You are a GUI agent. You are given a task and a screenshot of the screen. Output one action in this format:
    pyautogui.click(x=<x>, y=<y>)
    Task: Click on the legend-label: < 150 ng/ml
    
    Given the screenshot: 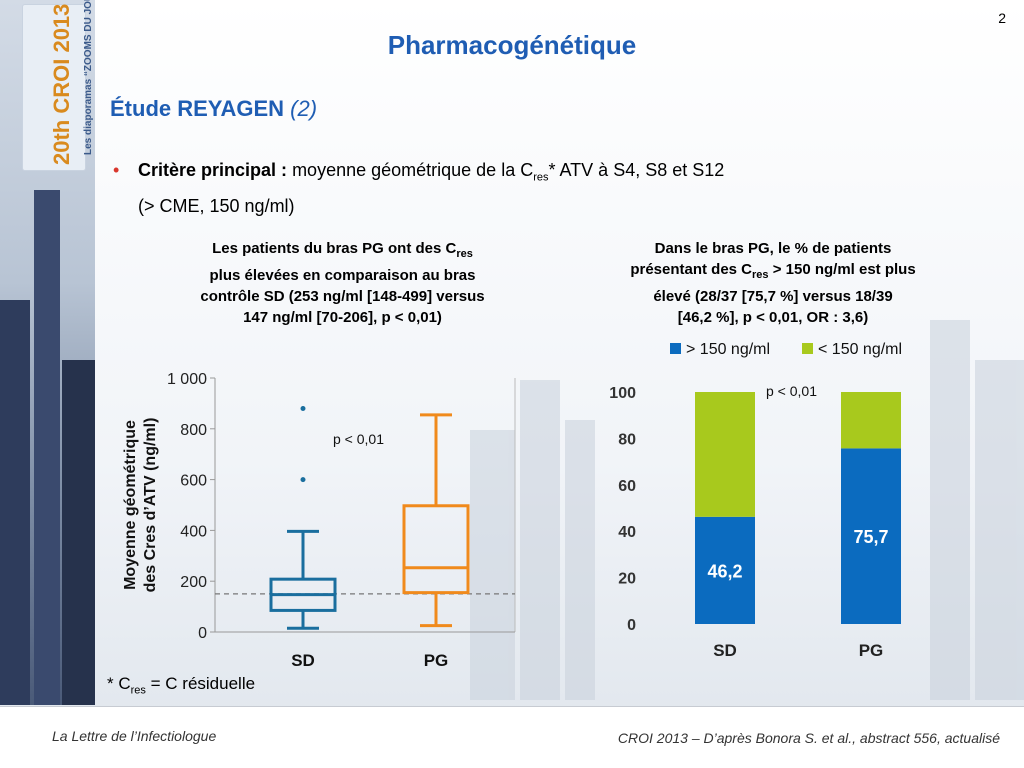 What is the action you would take?
    pyautogui.click(x=860, y=349)
    